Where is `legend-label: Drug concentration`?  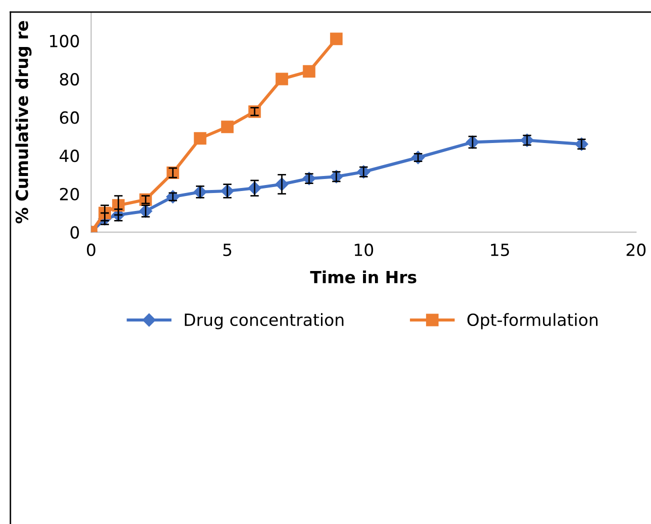 legend-label: Drug concentration is located at coordinates (264, 321).